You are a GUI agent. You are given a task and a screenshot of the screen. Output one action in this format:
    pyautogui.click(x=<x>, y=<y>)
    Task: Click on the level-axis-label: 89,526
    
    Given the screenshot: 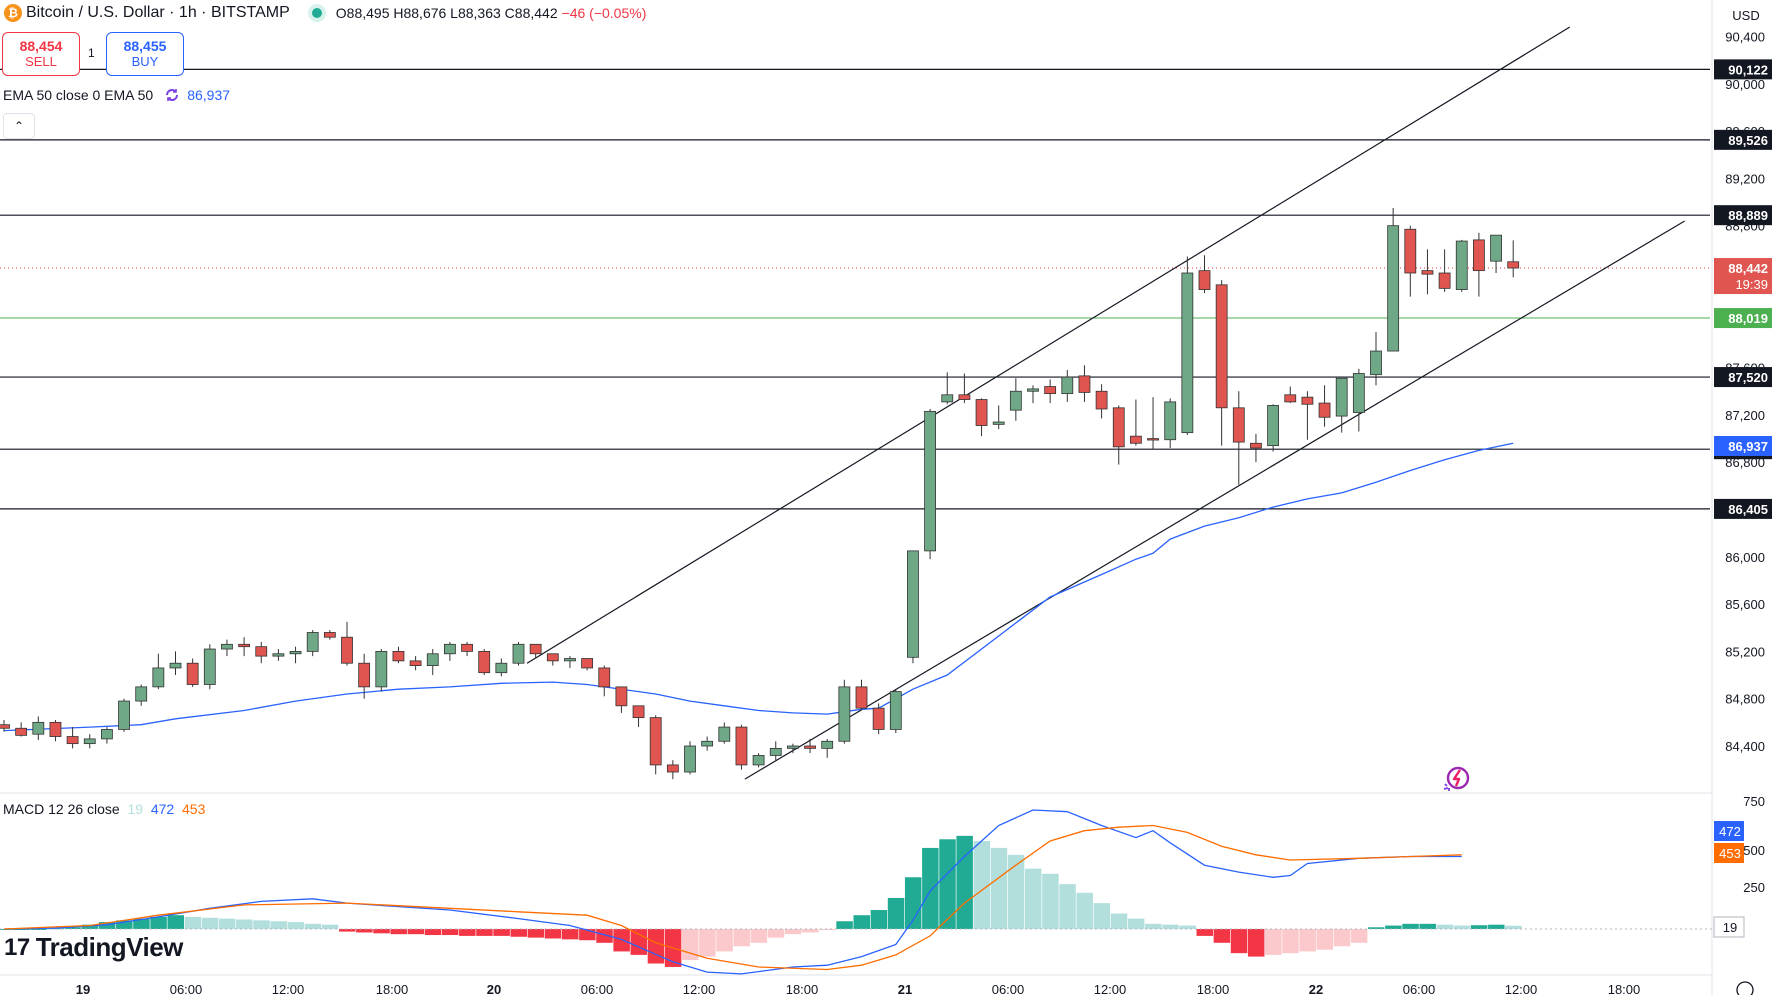 What is the action you would take?
    pyautogui.click(x=1748, y=140)
    